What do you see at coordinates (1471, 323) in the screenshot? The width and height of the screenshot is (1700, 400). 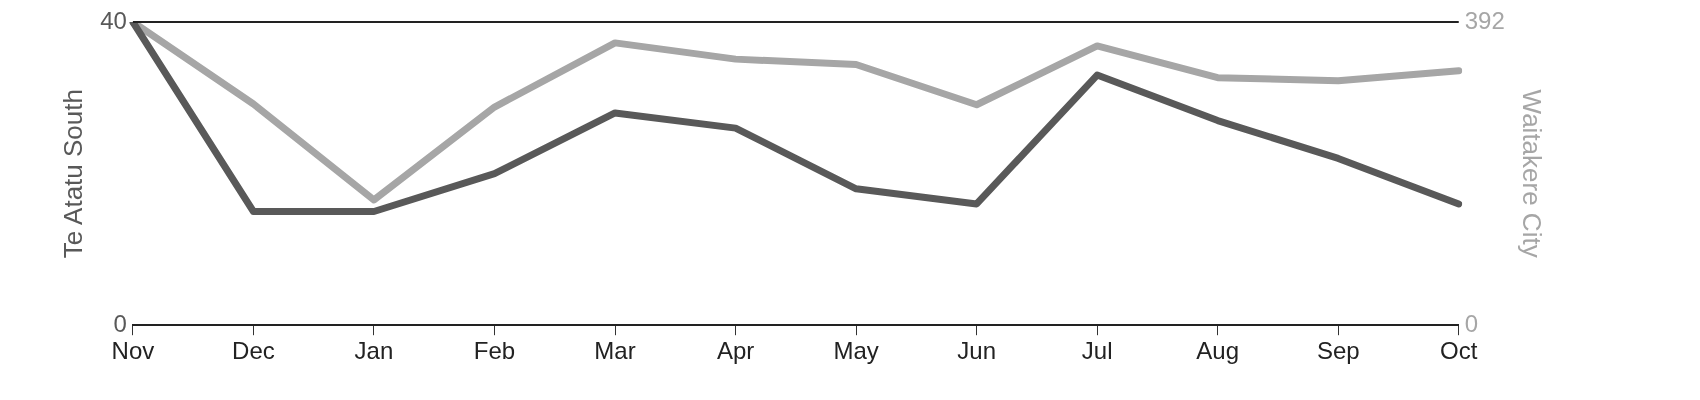 I see `y2-tick-label: 0` at bounding box center [1471, 323].